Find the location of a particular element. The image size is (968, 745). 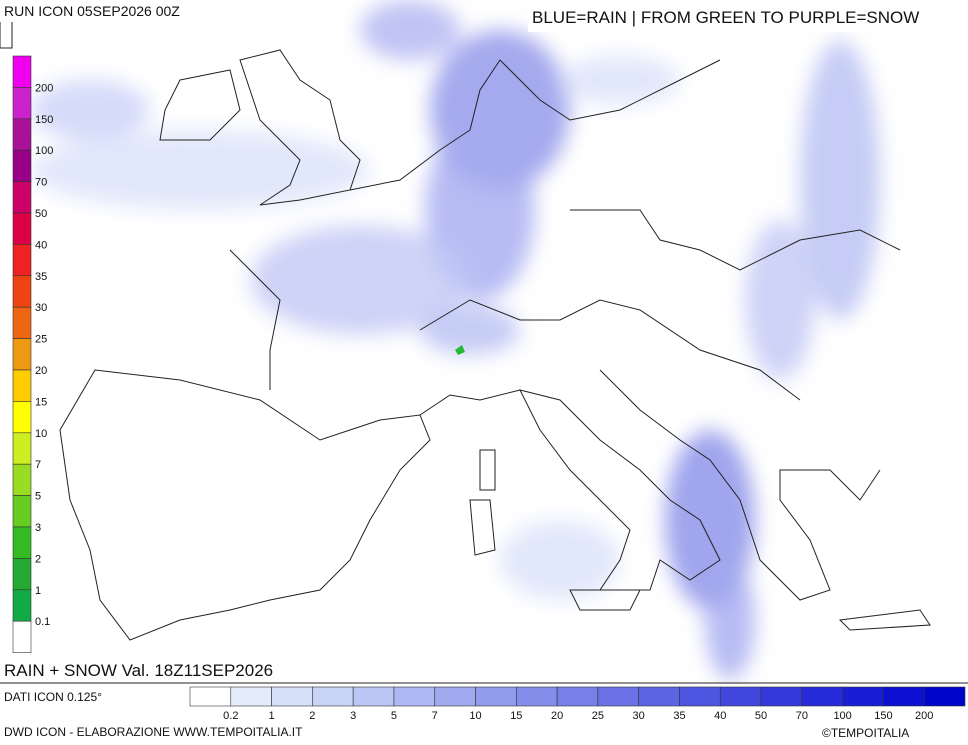

rain-scale-label: 0.2 is located at coordinates (230, 716).